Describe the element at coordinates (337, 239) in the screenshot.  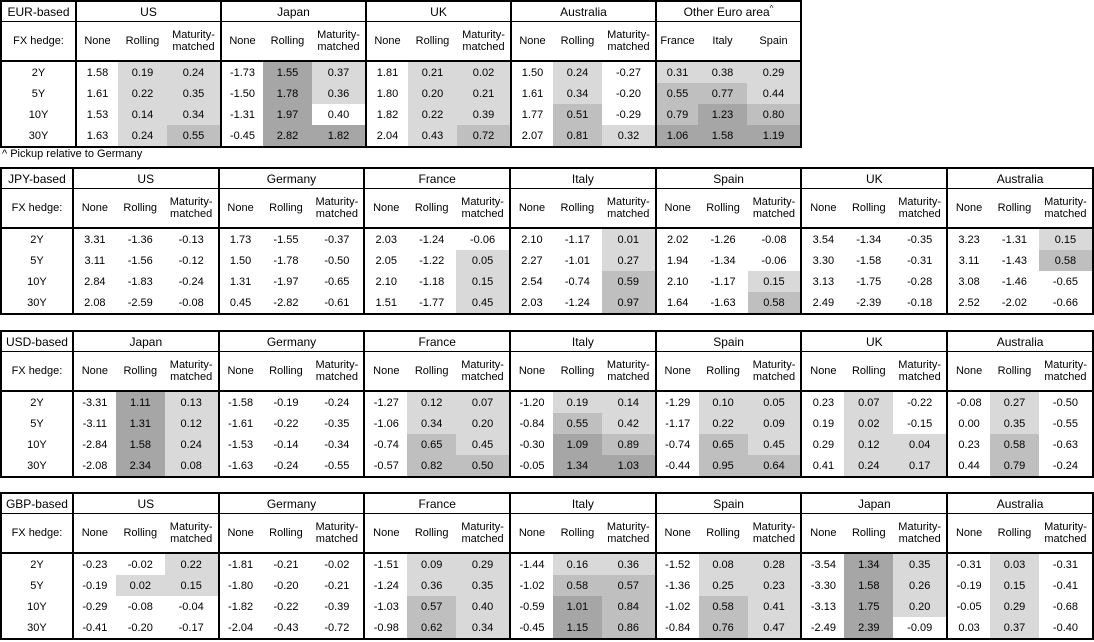
I see `value-cell: -0.37` at that location.